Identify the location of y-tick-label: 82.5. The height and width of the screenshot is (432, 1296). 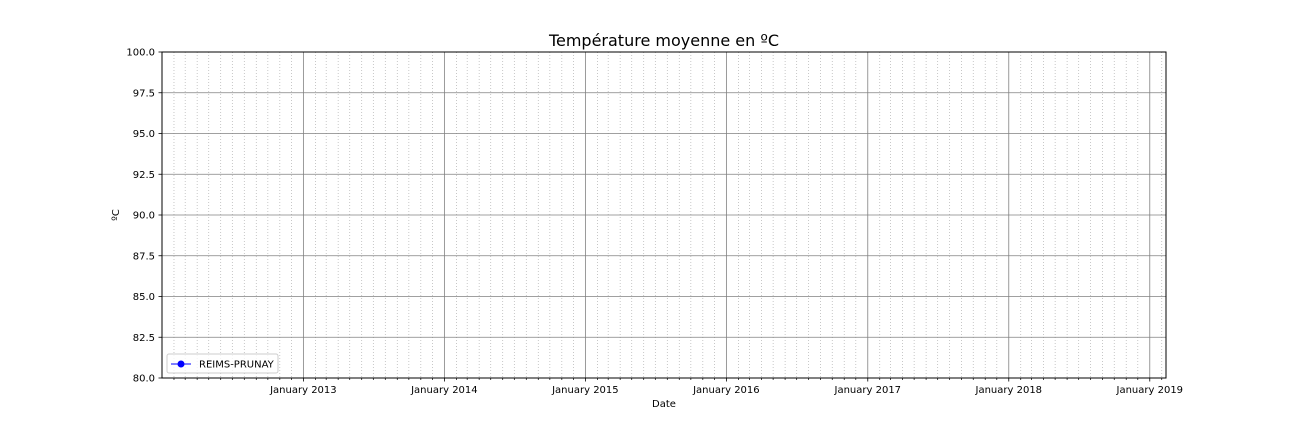
(144, 338).